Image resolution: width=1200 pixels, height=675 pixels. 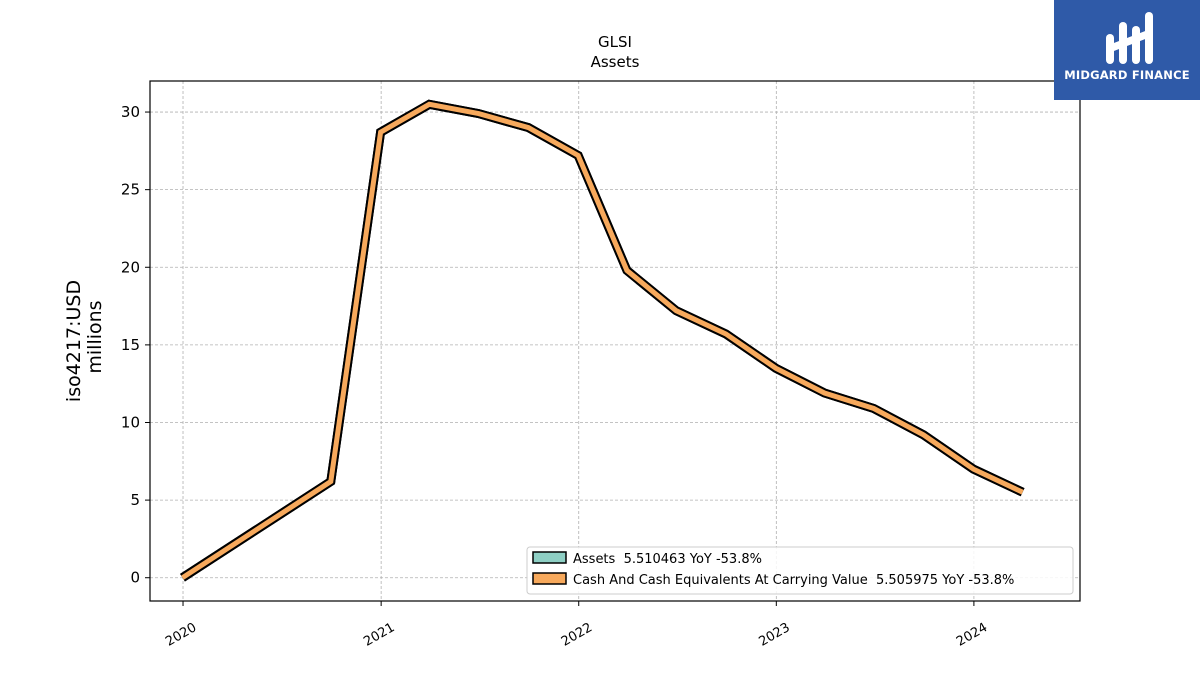 What do you see at coordinates (1127, 75) in the screenshot?
I see `logo-text: MIDGARD FINANCE` at bounding box center [1127, 75].